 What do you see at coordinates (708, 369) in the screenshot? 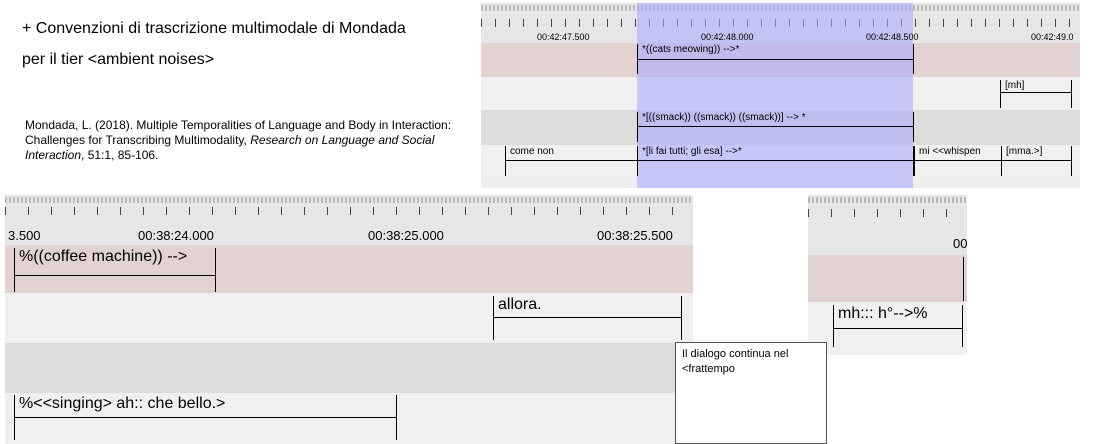
I see `note-line: <frattempo` at bounding box center [708, 369].